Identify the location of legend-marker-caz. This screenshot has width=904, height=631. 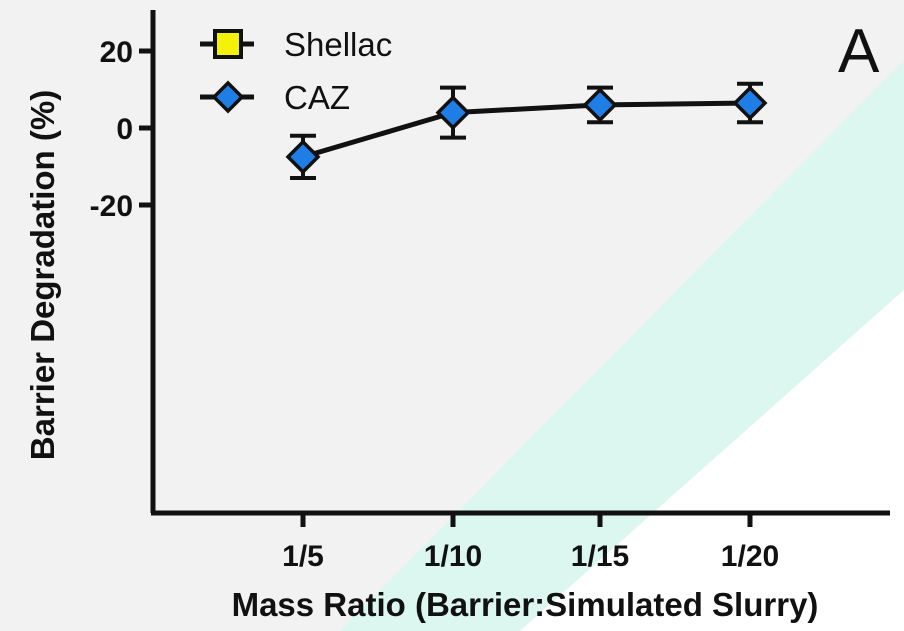
(228, 97).